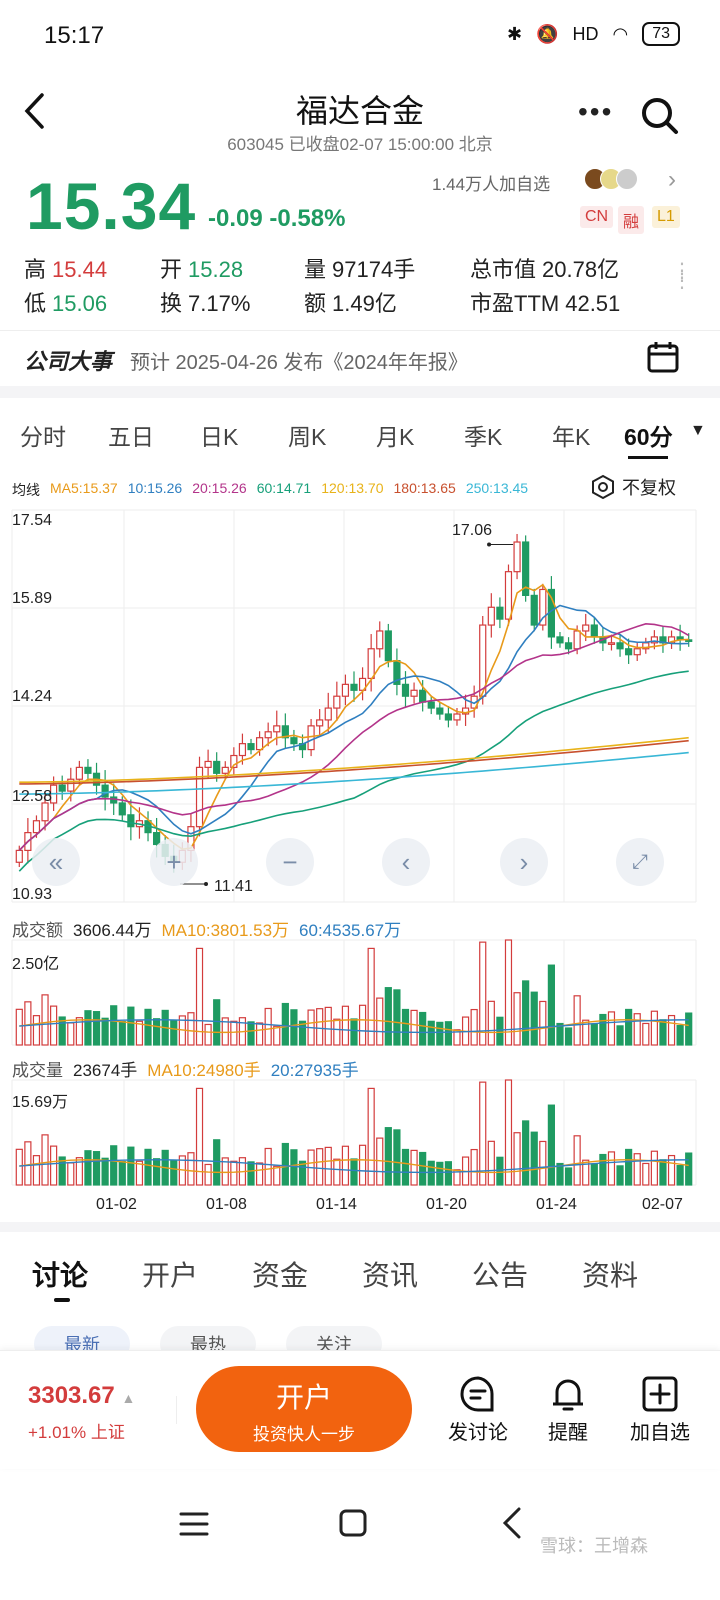 The image size is (720, 1600). What do you see at coordinates (81, 1396) in the screenshot?
I see `index-value: 3303.67 ▲` at bounding box center [81, 1396].